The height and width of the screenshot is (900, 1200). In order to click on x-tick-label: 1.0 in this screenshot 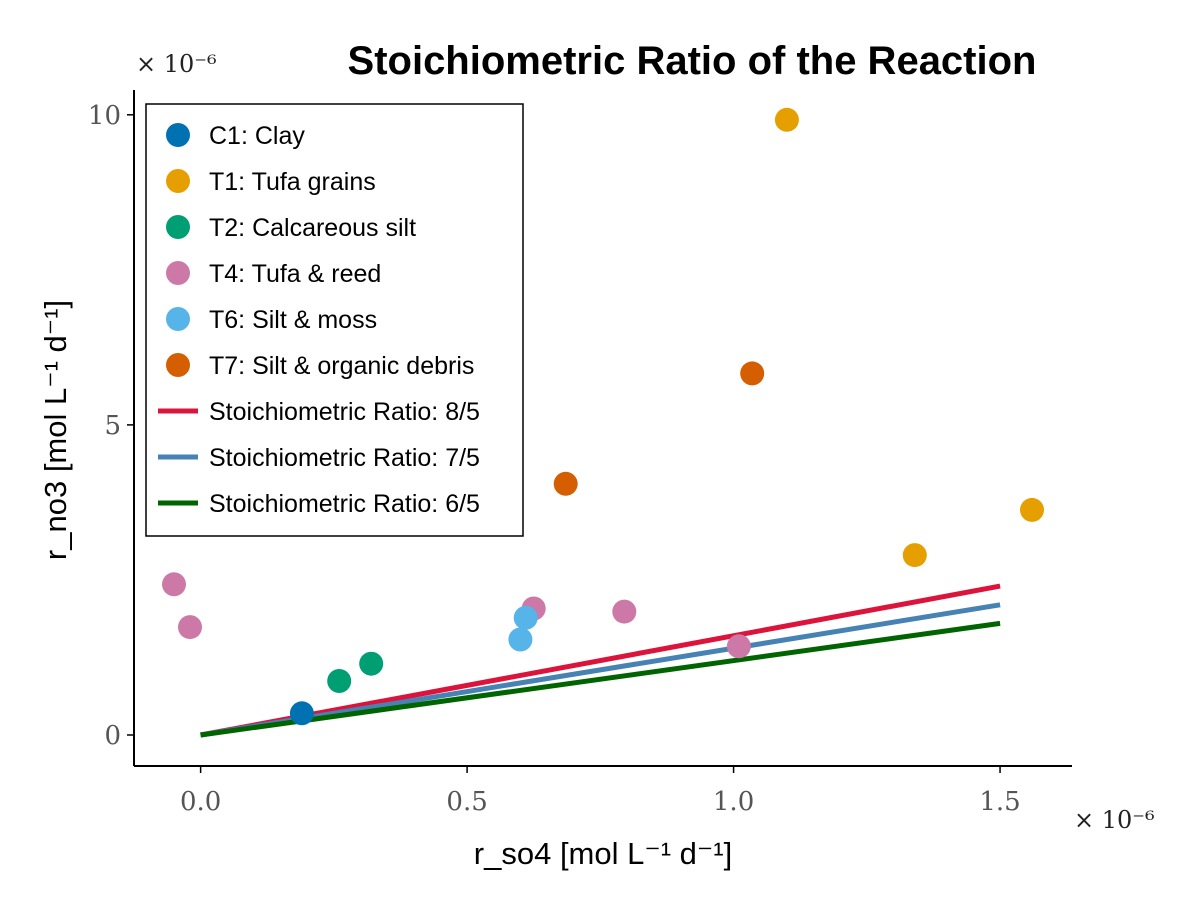, I will do `click(733, 802)`.